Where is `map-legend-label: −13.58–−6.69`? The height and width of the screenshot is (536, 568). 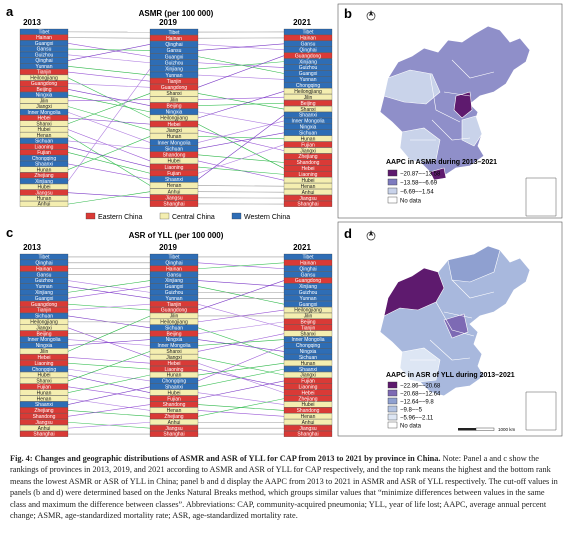 map-legend-label: −13.58–−6.69 is located at coordinates (419, 184).